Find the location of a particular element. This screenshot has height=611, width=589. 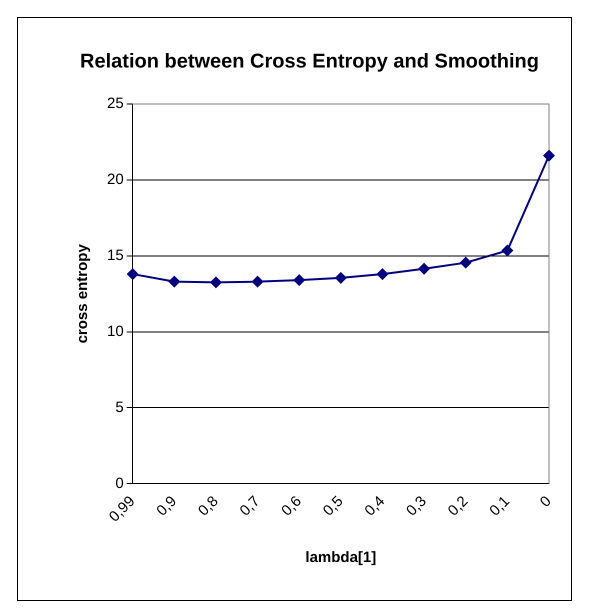

y-tick-label: 20 is located at coordinates (115, 179).